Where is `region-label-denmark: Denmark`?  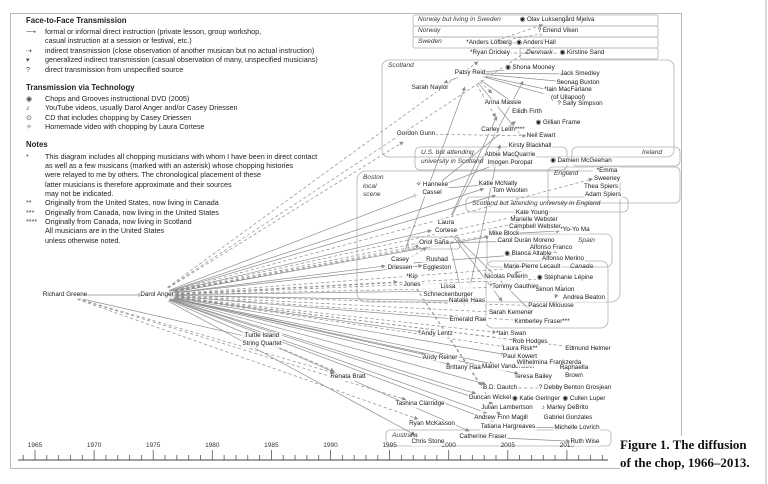
region-label-denmark: Denmark is located at coordinates (539, 52).